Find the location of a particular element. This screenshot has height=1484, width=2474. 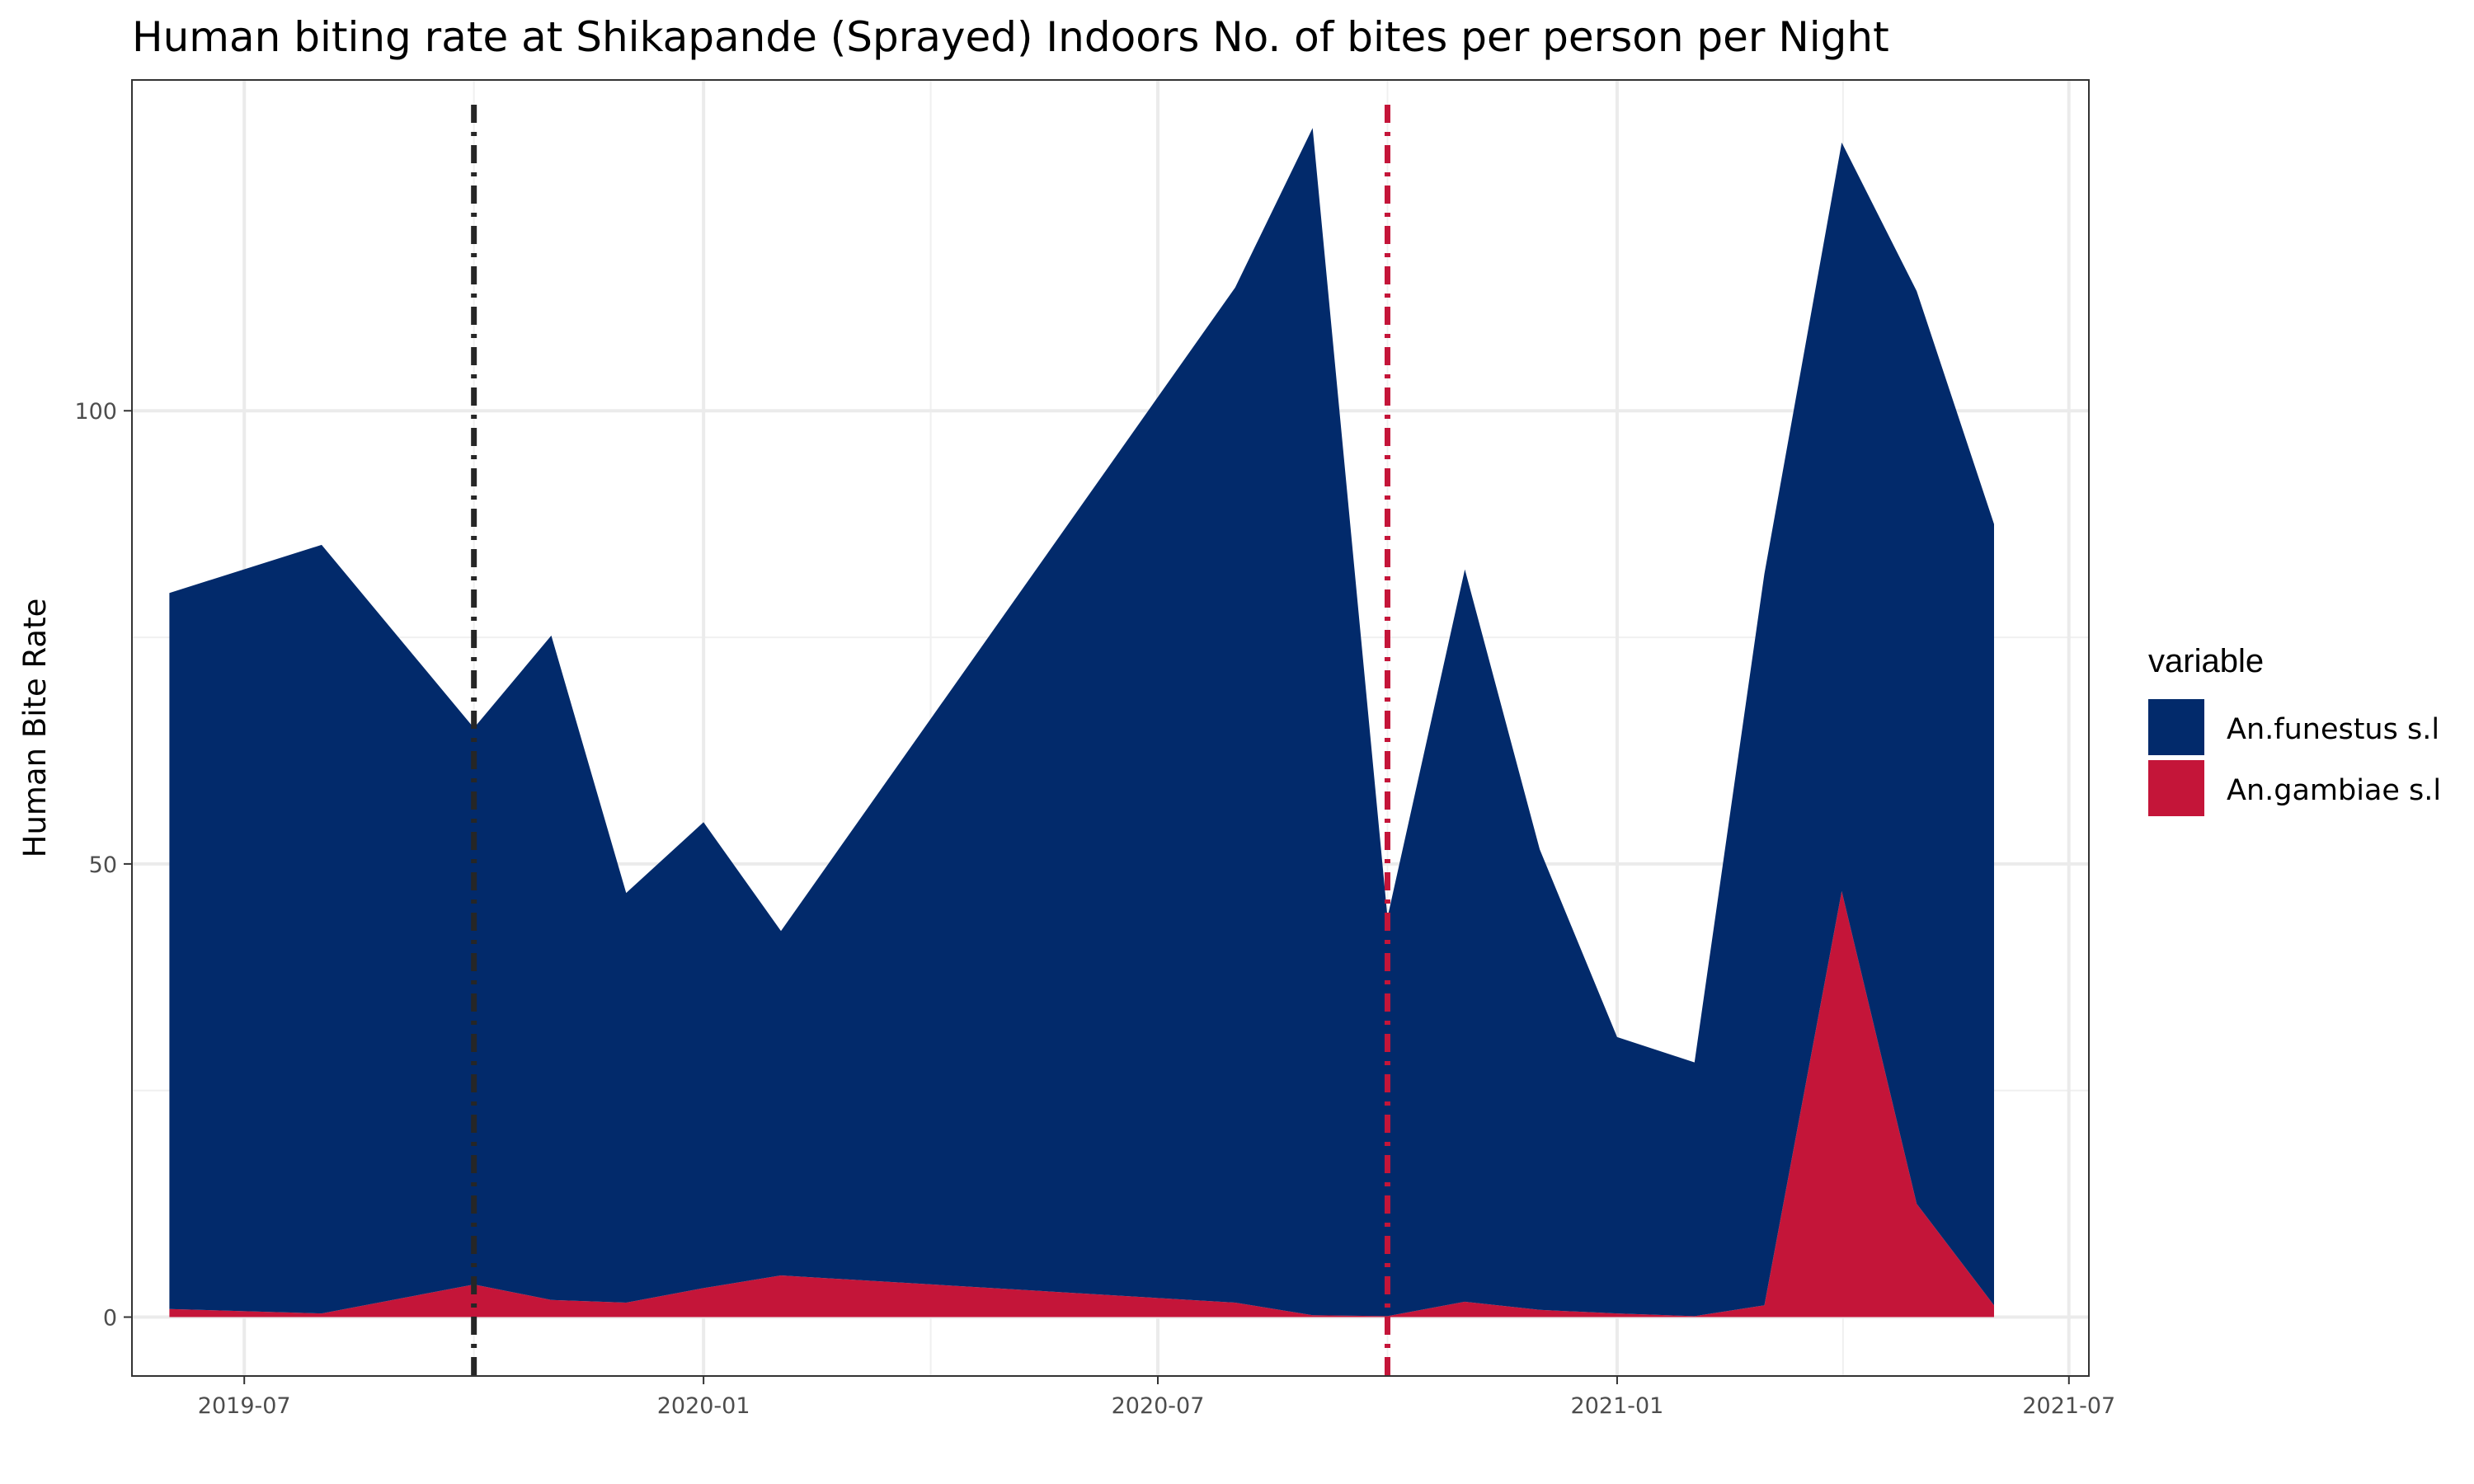

legend-key-an-gambiae is located at coordinates (2176, 788).